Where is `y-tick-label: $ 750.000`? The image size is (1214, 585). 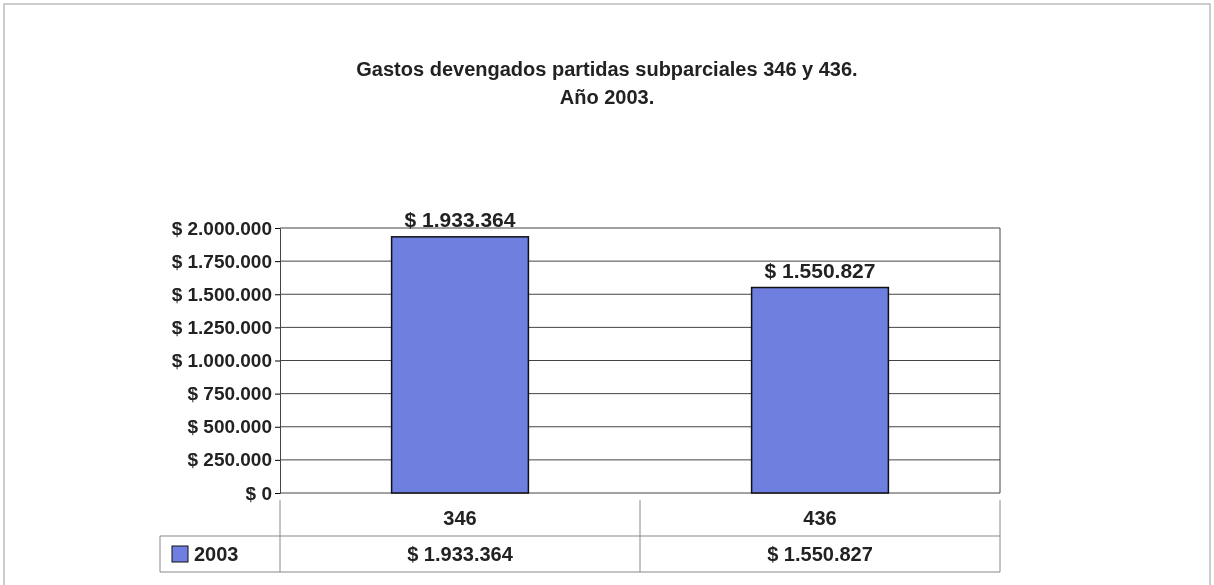
y-tick-label: $ 750.000 is located at coordinates (229, 394).